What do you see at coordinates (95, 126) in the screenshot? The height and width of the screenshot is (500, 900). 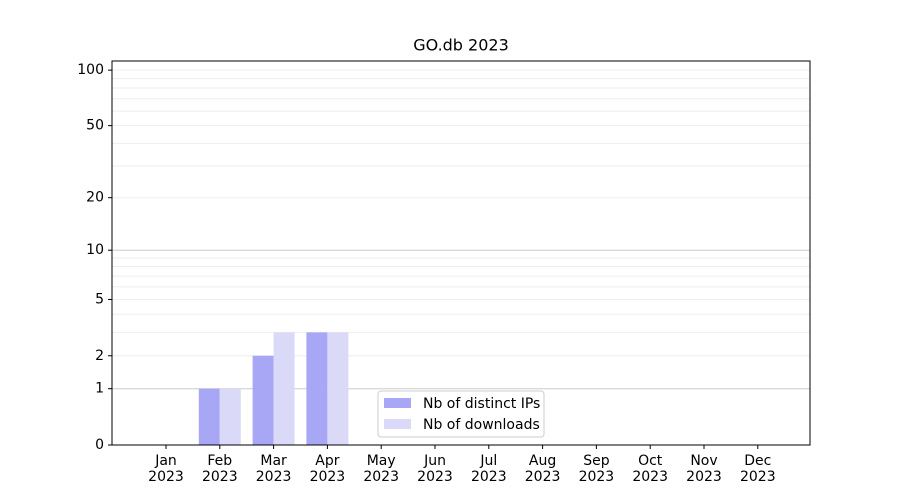 I see `y-tick-label: 50` at bounding box center [95, 126].